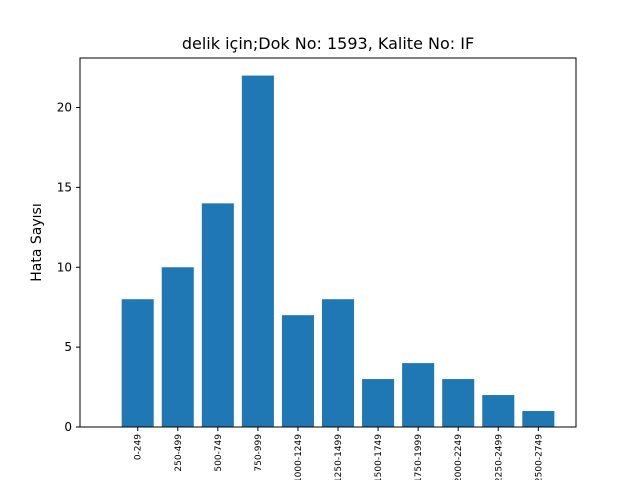  I want to click on y-tick-label: 0, so click(68, 427).